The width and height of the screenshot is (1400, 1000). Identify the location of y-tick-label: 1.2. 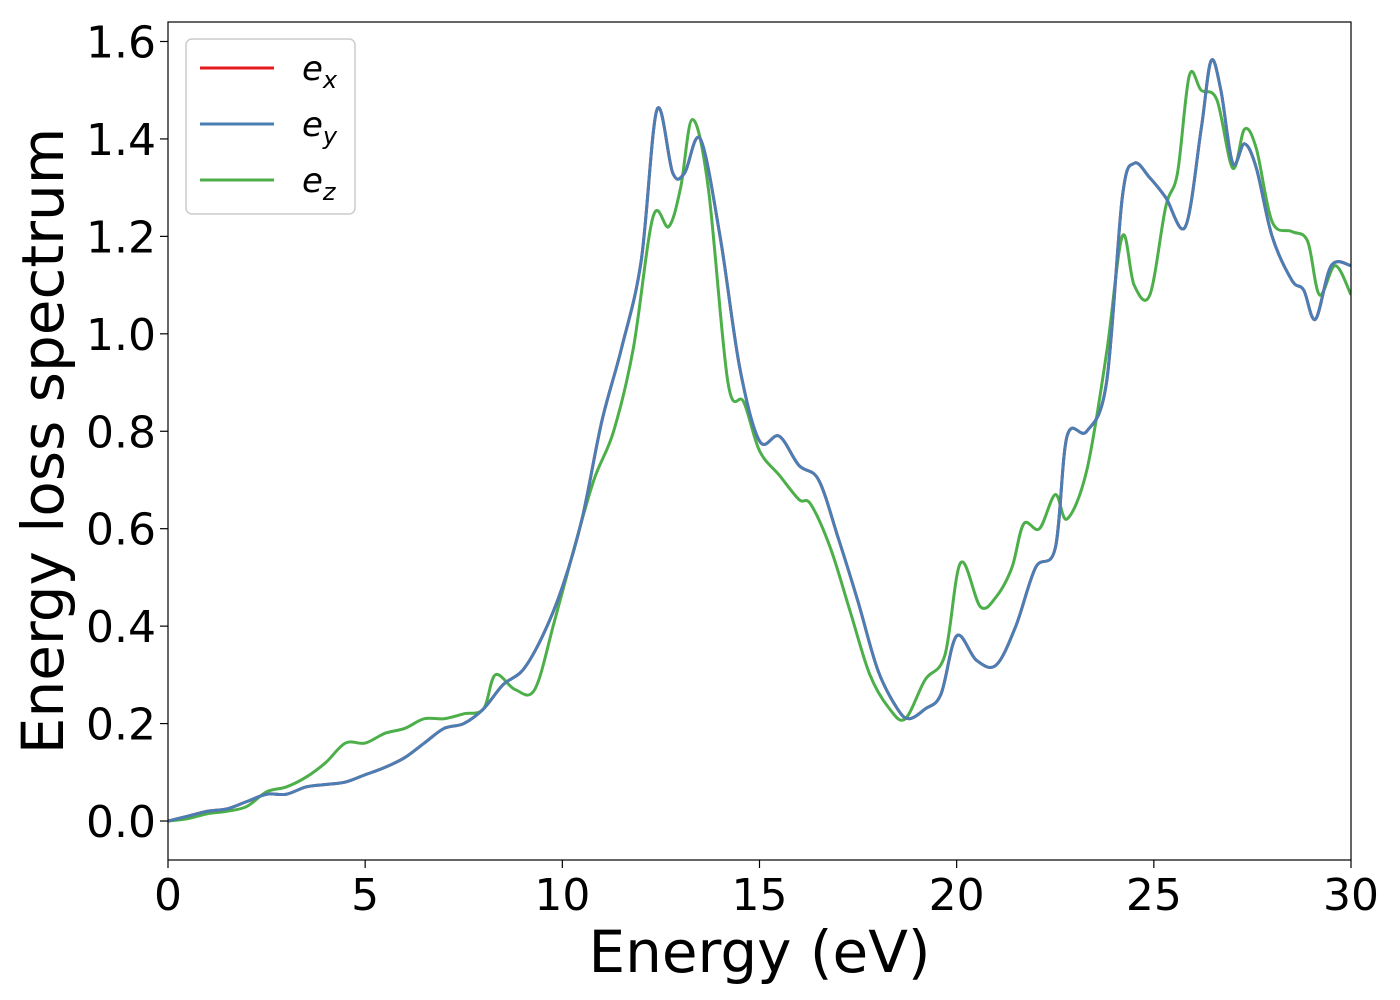
(121, 237).